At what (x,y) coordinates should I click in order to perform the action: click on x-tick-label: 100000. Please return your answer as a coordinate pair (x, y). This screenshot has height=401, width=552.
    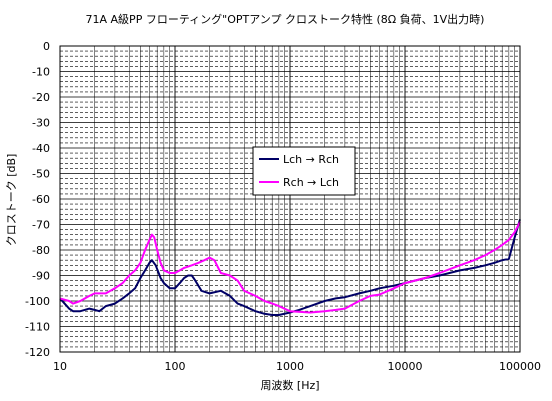
    Looking at the image, I should click on (520, 366).